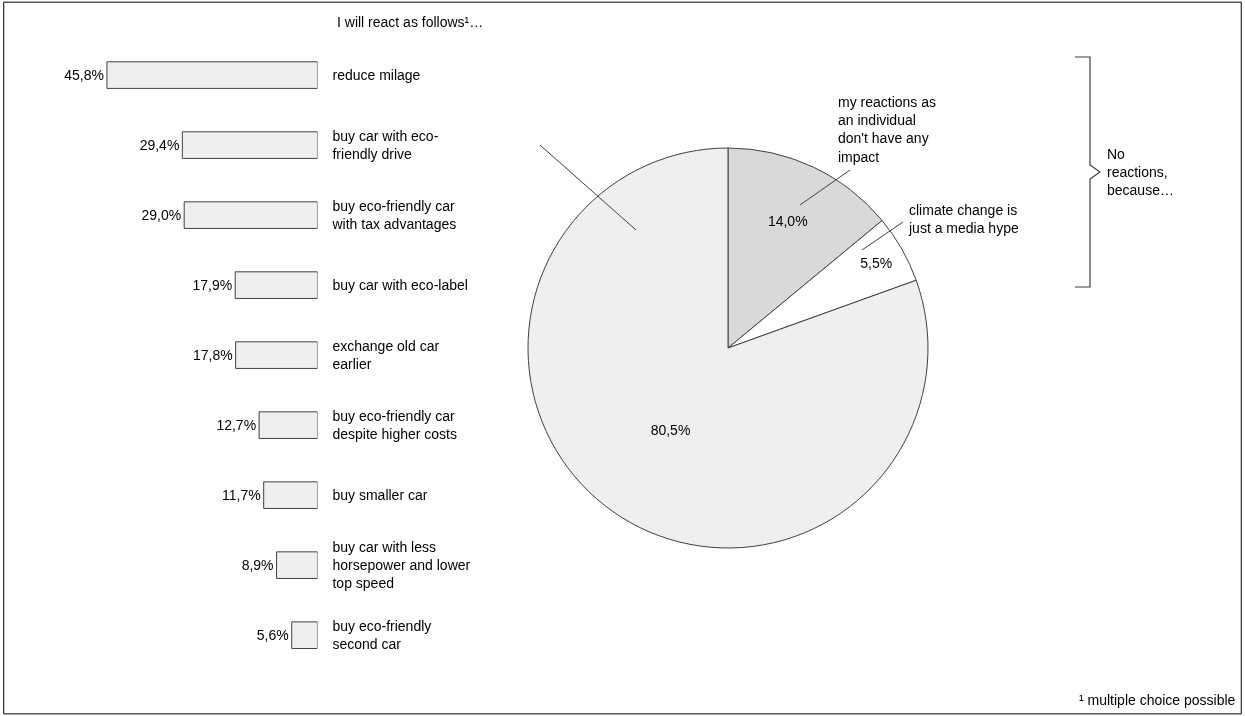 This screenshot has width=1245, height=716. Describe the element at coordinates (887, 129) in the screenshot. I see `slice-label: my reactions as an individual don't have any impact` at that location.